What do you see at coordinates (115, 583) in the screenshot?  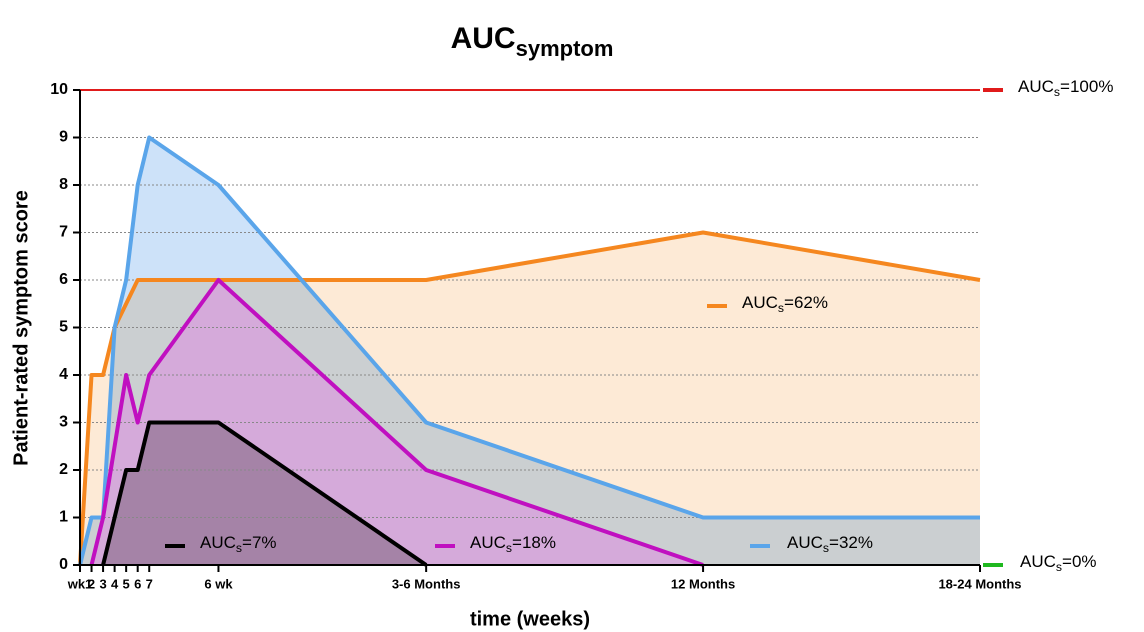 I see `x-tick-label: 4` at bounding box center [115, 583].